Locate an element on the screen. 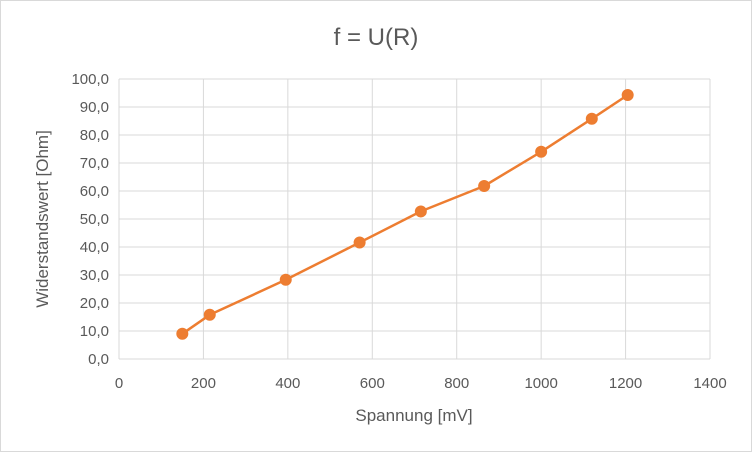 This screenshot has height=452, width=752. y-tick-label: 100,0 is located at coordinates (90, 79).